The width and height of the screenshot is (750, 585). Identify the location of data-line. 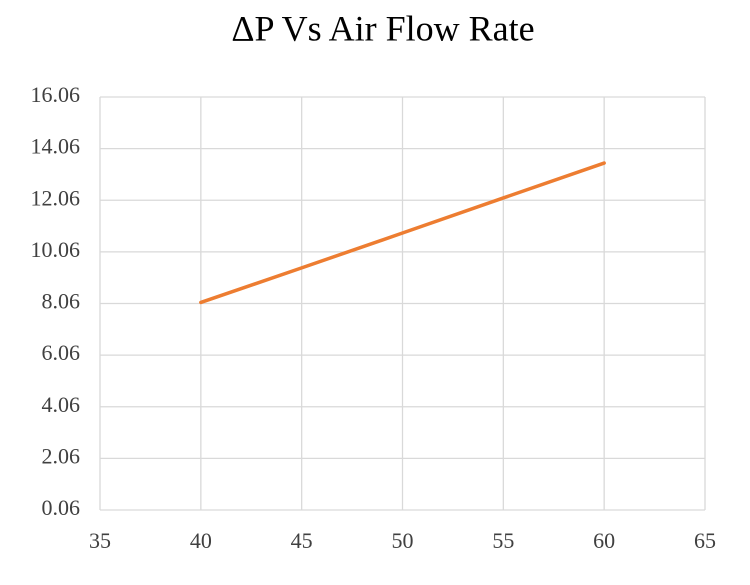
(402, 233).